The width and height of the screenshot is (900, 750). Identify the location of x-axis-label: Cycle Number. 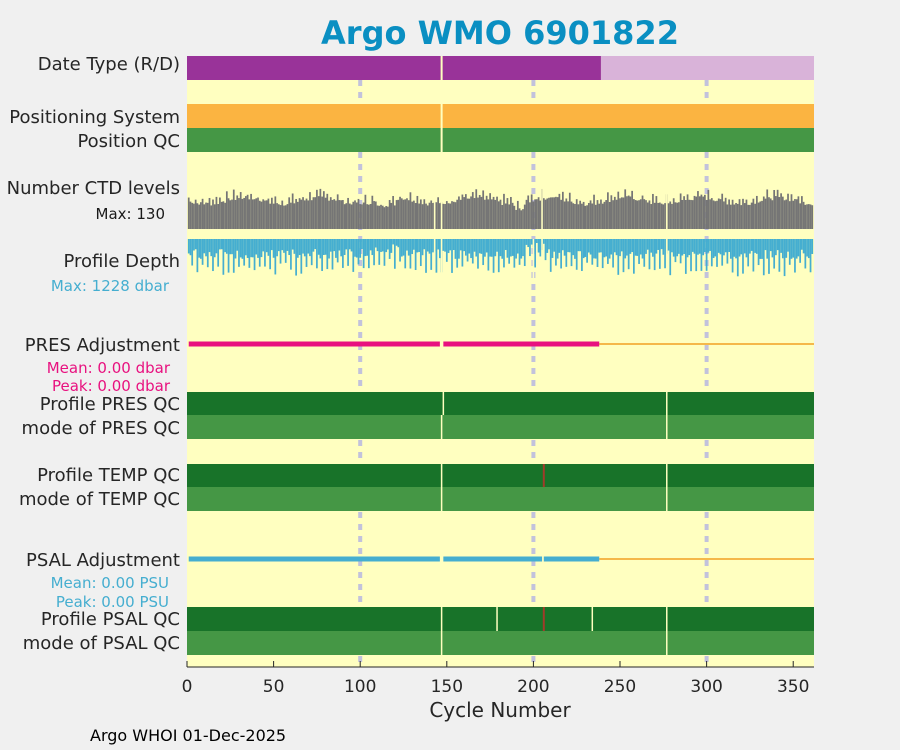
(500, 710).